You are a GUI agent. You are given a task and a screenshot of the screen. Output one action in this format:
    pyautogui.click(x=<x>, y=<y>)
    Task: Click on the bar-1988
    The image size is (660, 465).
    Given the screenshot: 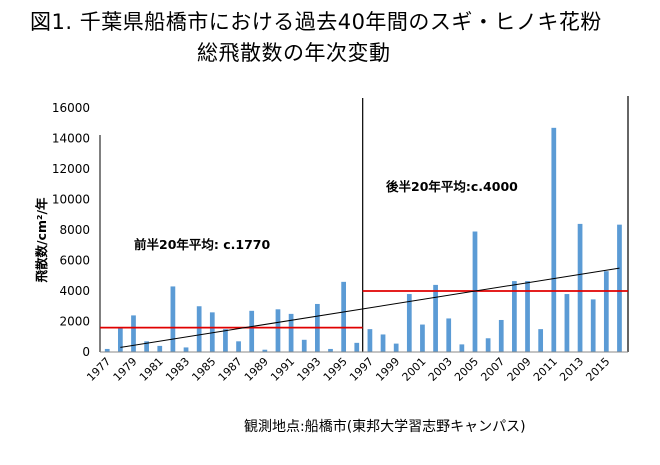 What is the action you would take?
    pyautogui.click(x=252, y=331)
    